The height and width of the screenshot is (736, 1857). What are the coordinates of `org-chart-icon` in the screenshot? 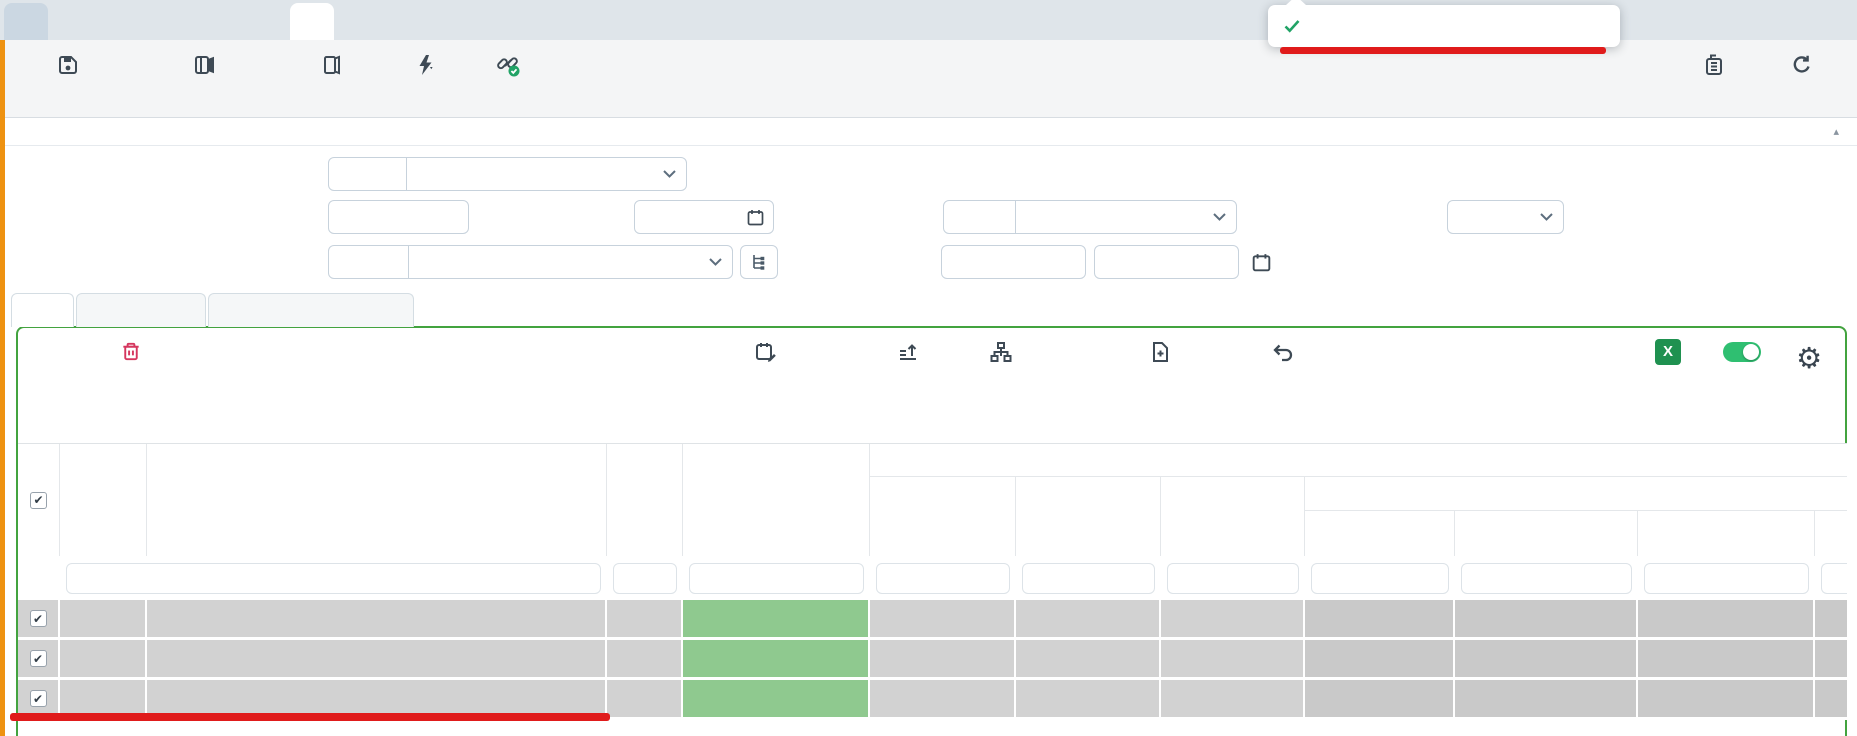 It's located at (1001, 351).